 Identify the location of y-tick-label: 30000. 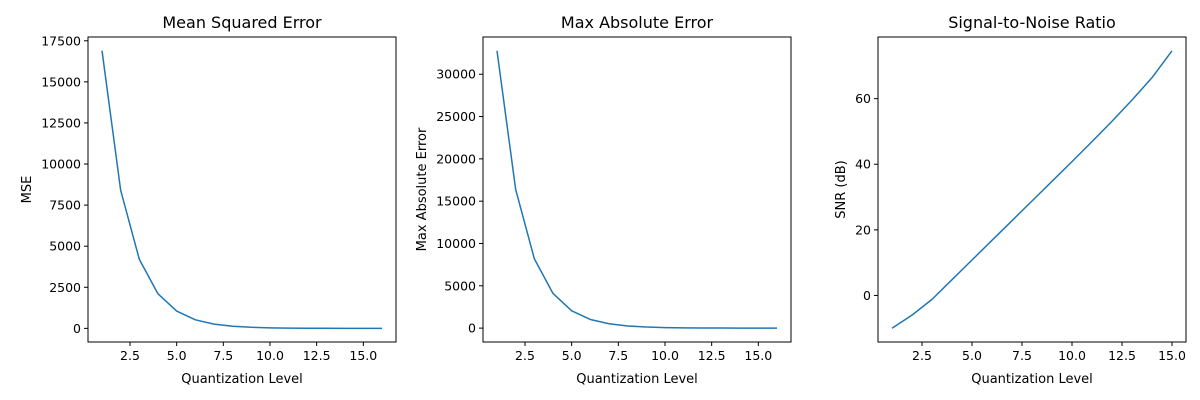
(456, 74).